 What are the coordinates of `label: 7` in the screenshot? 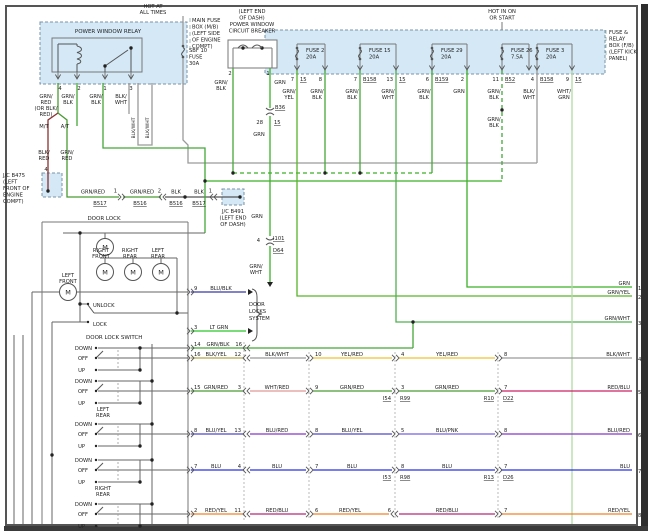 It's located at (292, 80).